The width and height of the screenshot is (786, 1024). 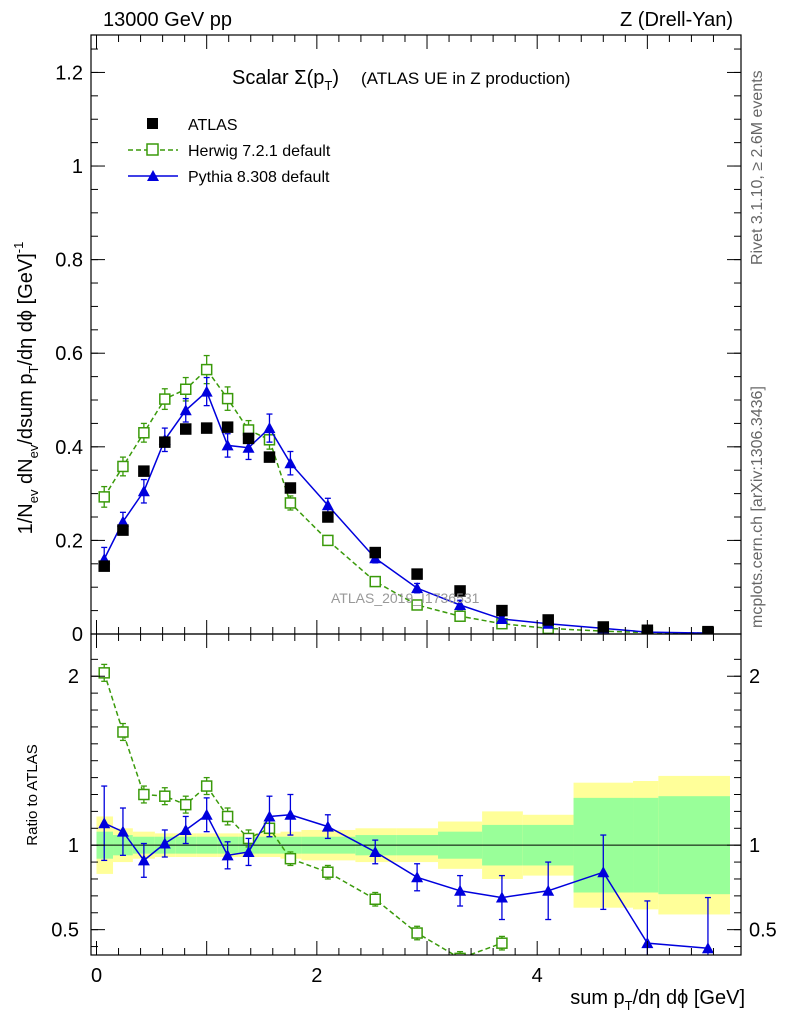 What do you see at coordinates (763, 931) in the screenshot?
I see `ratio-ytick-label-right: 0.5` at bounding box center [763, 931].